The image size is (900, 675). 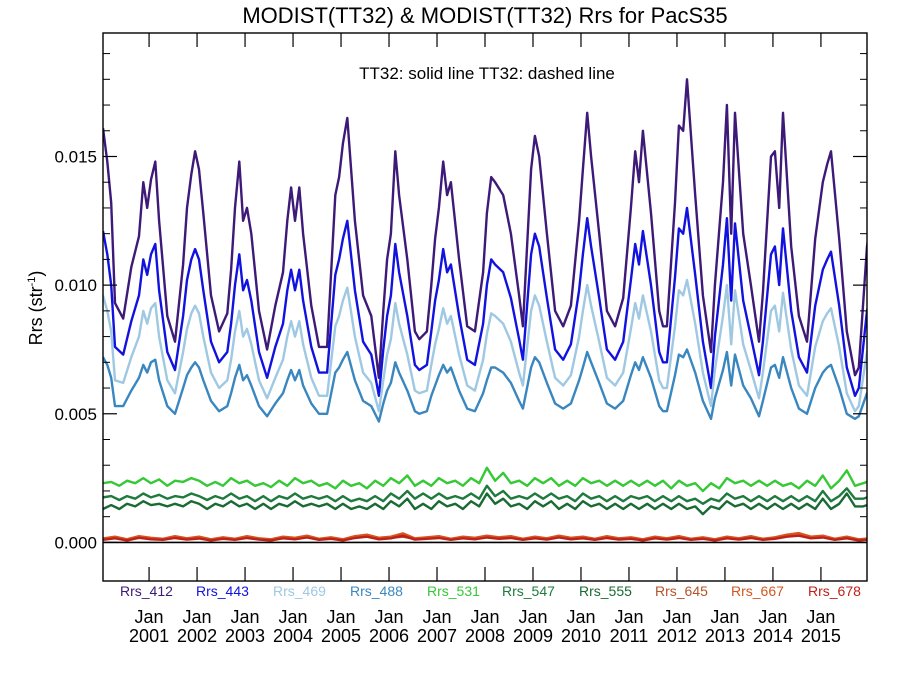 I want to click on y-tick-label: 0.005, so click(x=75, y=414).